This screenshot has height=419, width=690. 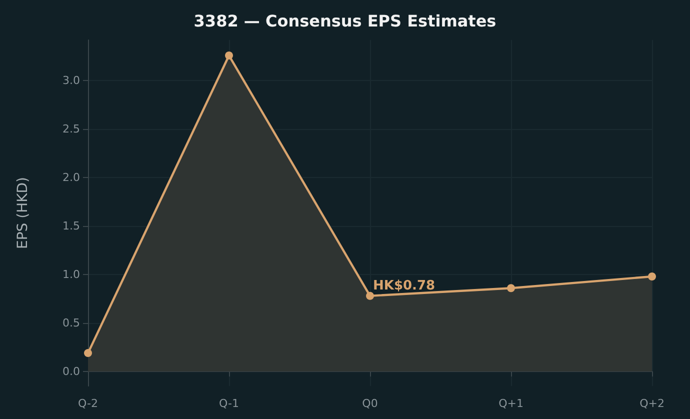 I want to click on y-tick-label: 2.0, so click(x=71, y=177).